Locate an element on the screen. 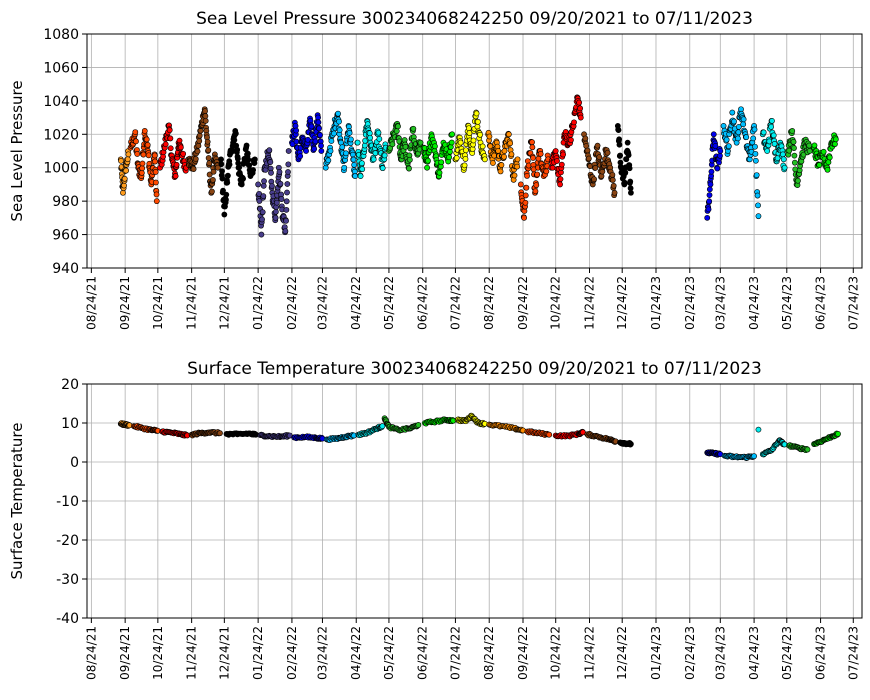  temperature-xtick-label: 01/24/23 is located at coordinates (656, 653).